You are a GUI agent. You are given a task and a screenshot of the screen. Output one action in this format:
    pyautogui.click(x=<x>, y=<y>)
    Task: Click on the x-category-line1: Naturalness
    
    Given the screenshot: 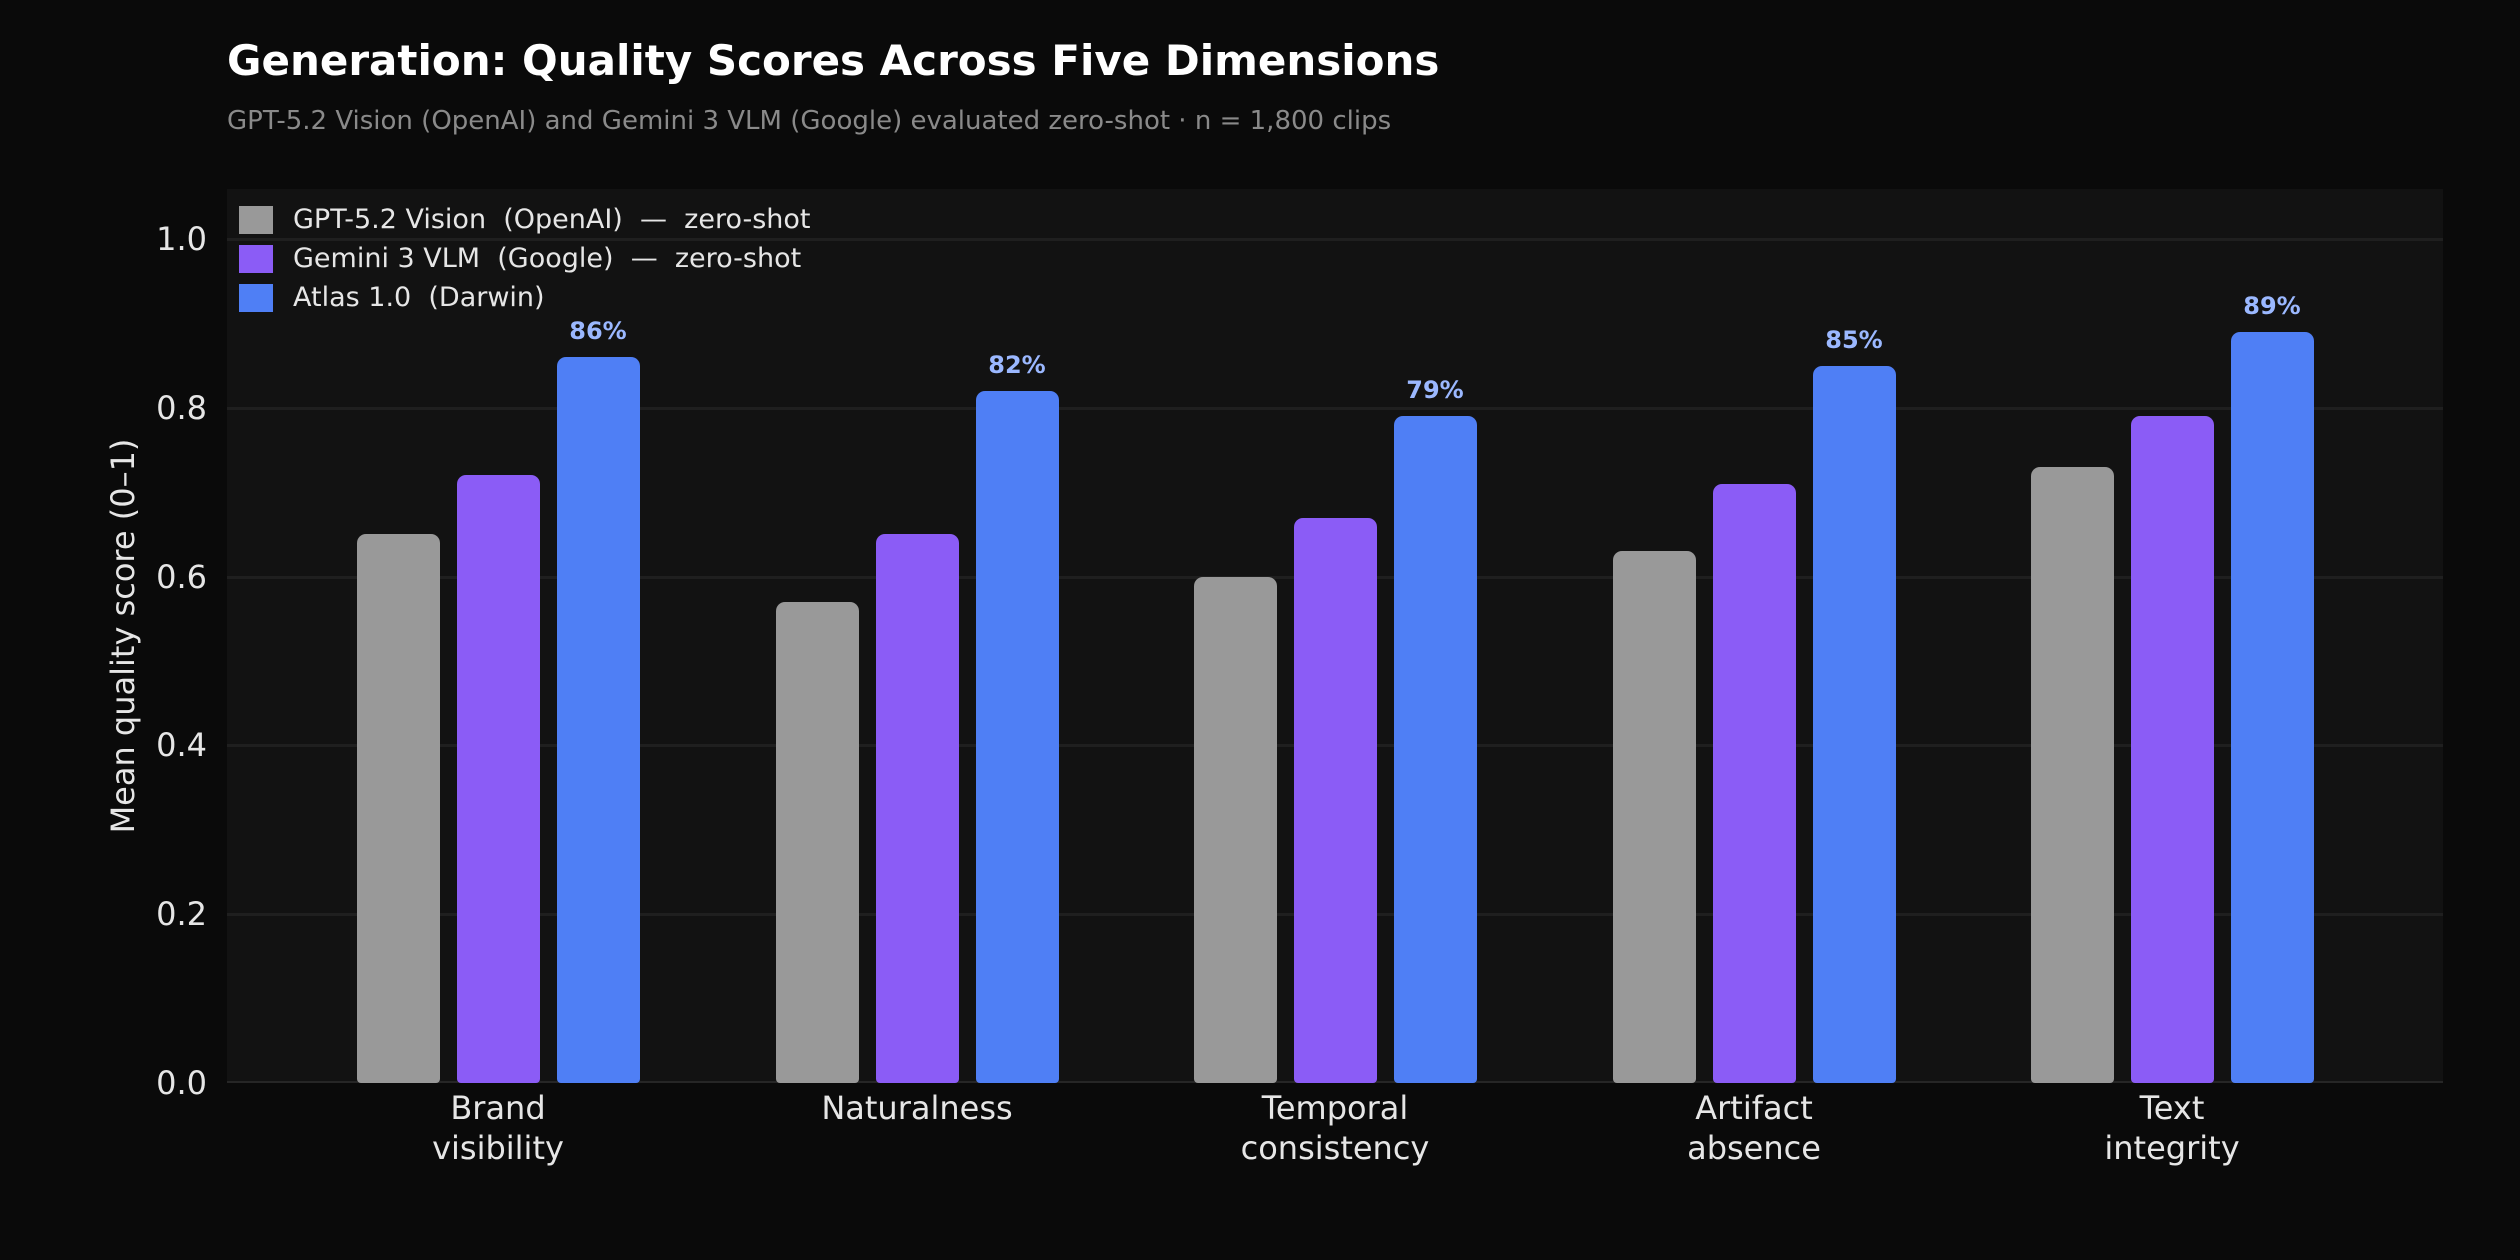 What is the action you would take?
    pyautogui.click(x=917, y=1108)
    